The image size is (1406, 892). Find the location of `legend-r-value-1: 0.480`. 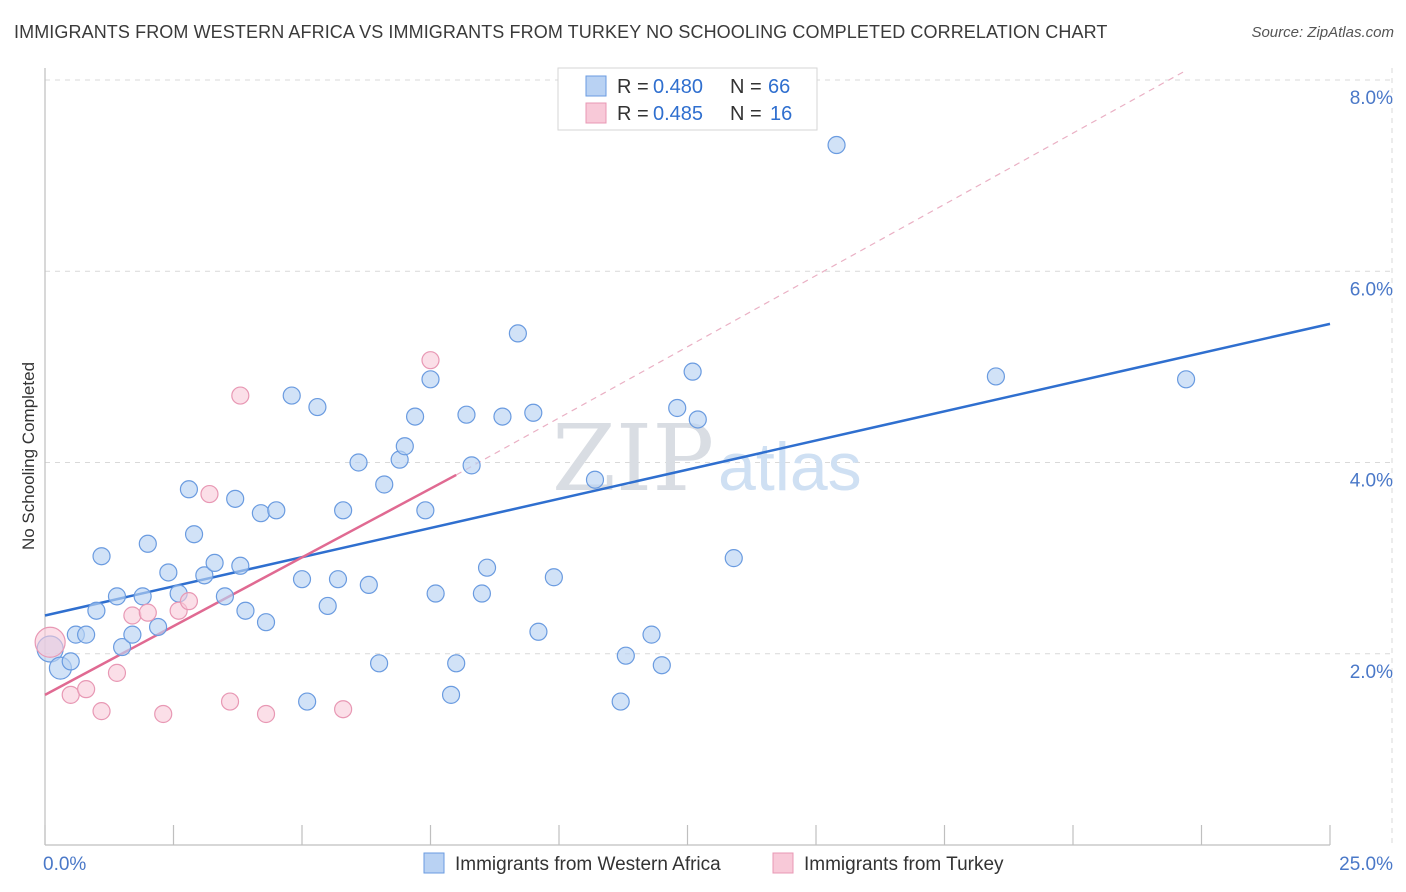

legend-r-value-1: 0.480 is located at coordinates (678, 87).